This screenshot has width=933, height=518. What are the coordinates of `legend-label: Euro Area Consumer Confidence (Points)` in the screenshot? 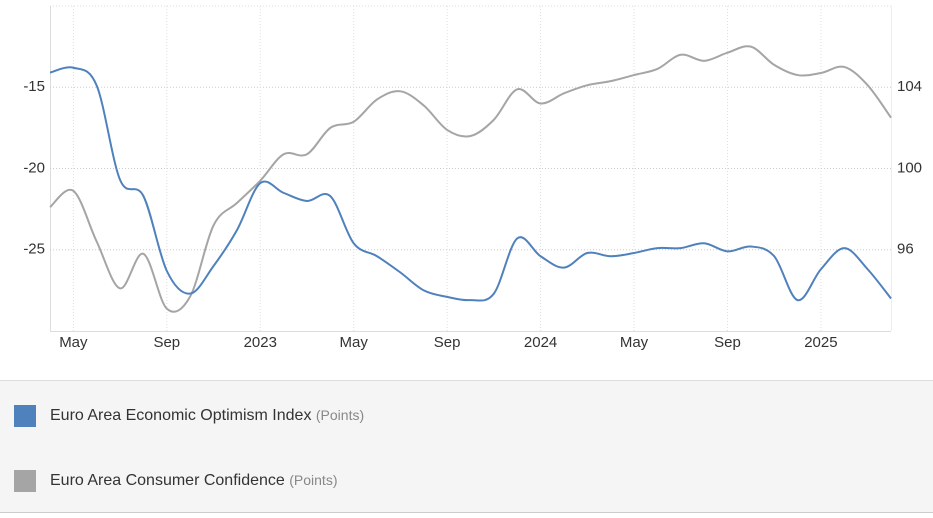 It's located at (193, 481).